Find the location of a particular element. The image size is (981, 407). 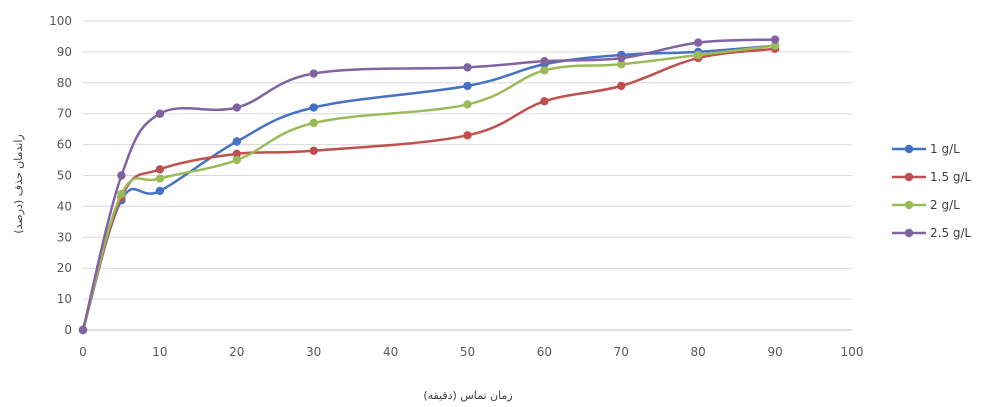

x-axis-title: زمان تماس (دقیقه) is located at coordinates (467, 395).